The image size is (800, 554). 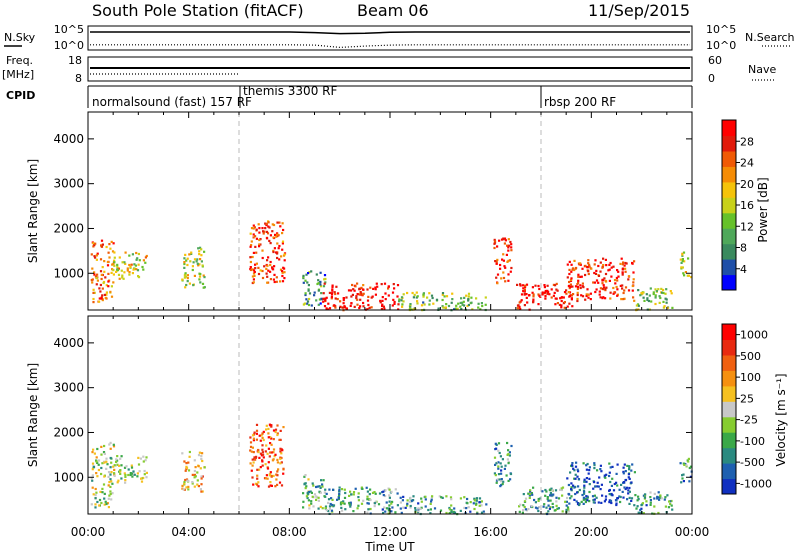 What do you see at coordinates (763, 209) in the screenshot?
I see `power-colorbar-label: Power [dB]` at bounding box center [763, 209].